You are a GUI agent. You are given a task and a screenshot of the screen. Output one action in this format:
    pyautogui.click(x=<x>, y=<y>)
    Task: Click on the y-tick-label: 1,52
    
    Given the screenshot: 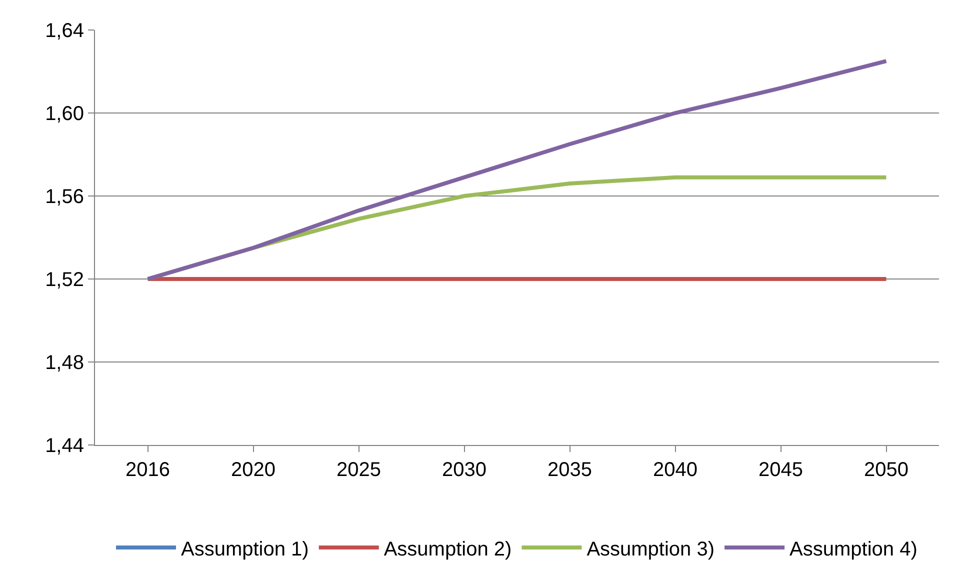 What is the action you would take?
    pyautogui.click(x=64, y=280)
    